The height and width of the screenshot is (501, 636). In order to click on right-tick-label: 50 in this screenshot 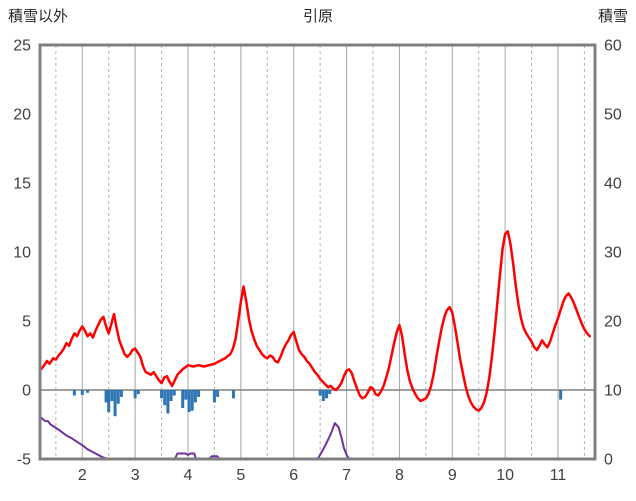, I will do `click(613, 115)`.